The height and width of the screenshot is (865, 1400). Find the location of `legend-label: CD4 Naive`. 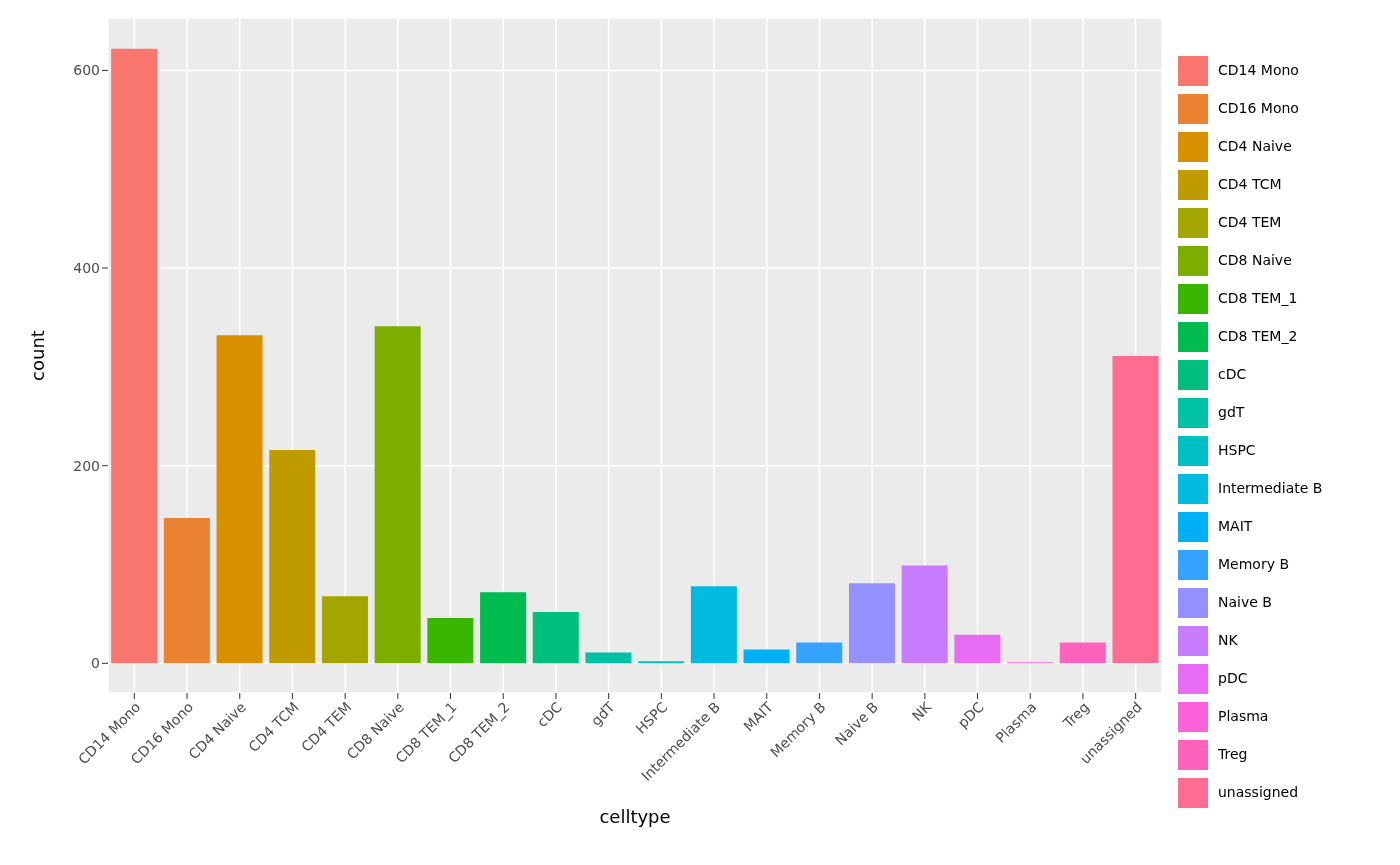

legend-label: CD4 Naive is located at coordinates (1255, 145).